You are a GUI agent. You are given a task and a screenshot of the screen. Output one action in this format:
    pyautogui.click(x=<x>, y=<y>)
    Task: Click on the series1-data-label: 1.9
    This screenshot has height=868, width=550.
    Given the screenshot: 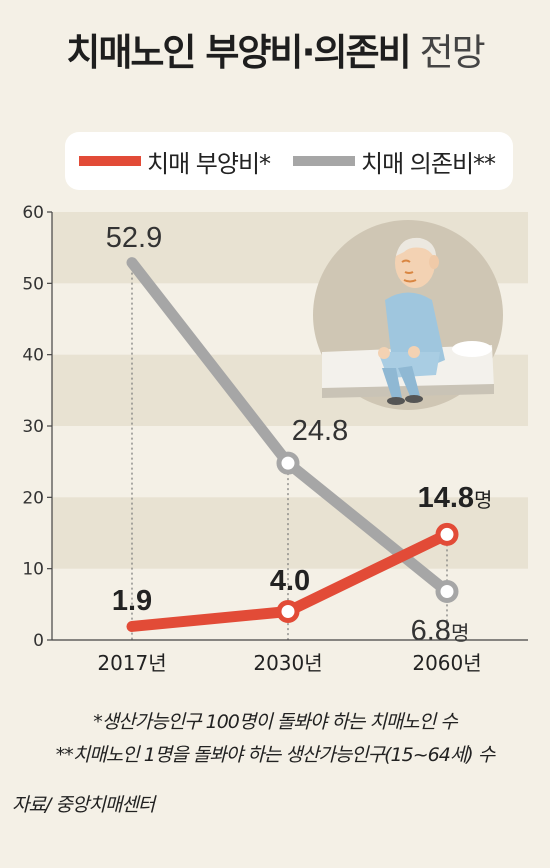 What is the action you would take?
    pyautogui.click(x=132, y=601)
    